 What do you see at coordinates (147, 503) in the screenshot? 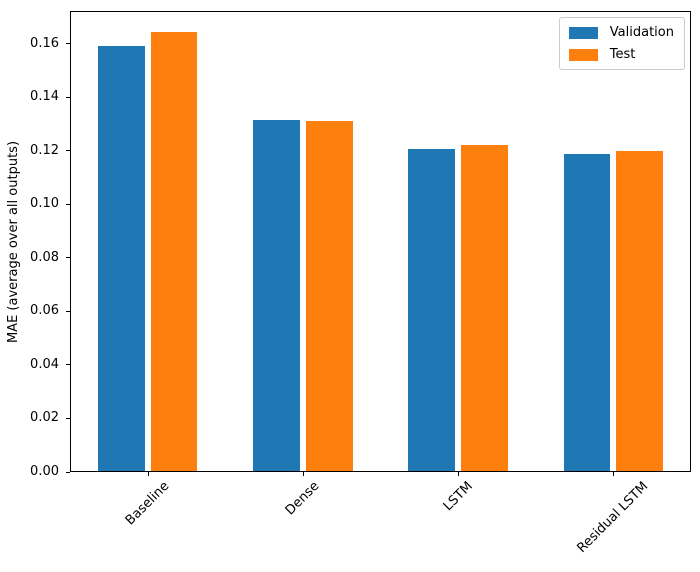
I see `x-tick-label-baseline: Baseline` at bounding box center [147, 503].